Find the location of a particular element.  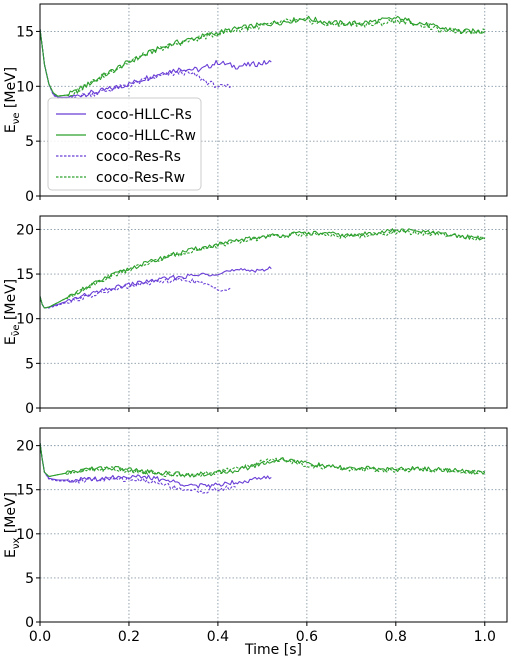

legend-entry-label: coco-Res-Rw is located at coordinates (140, 178).